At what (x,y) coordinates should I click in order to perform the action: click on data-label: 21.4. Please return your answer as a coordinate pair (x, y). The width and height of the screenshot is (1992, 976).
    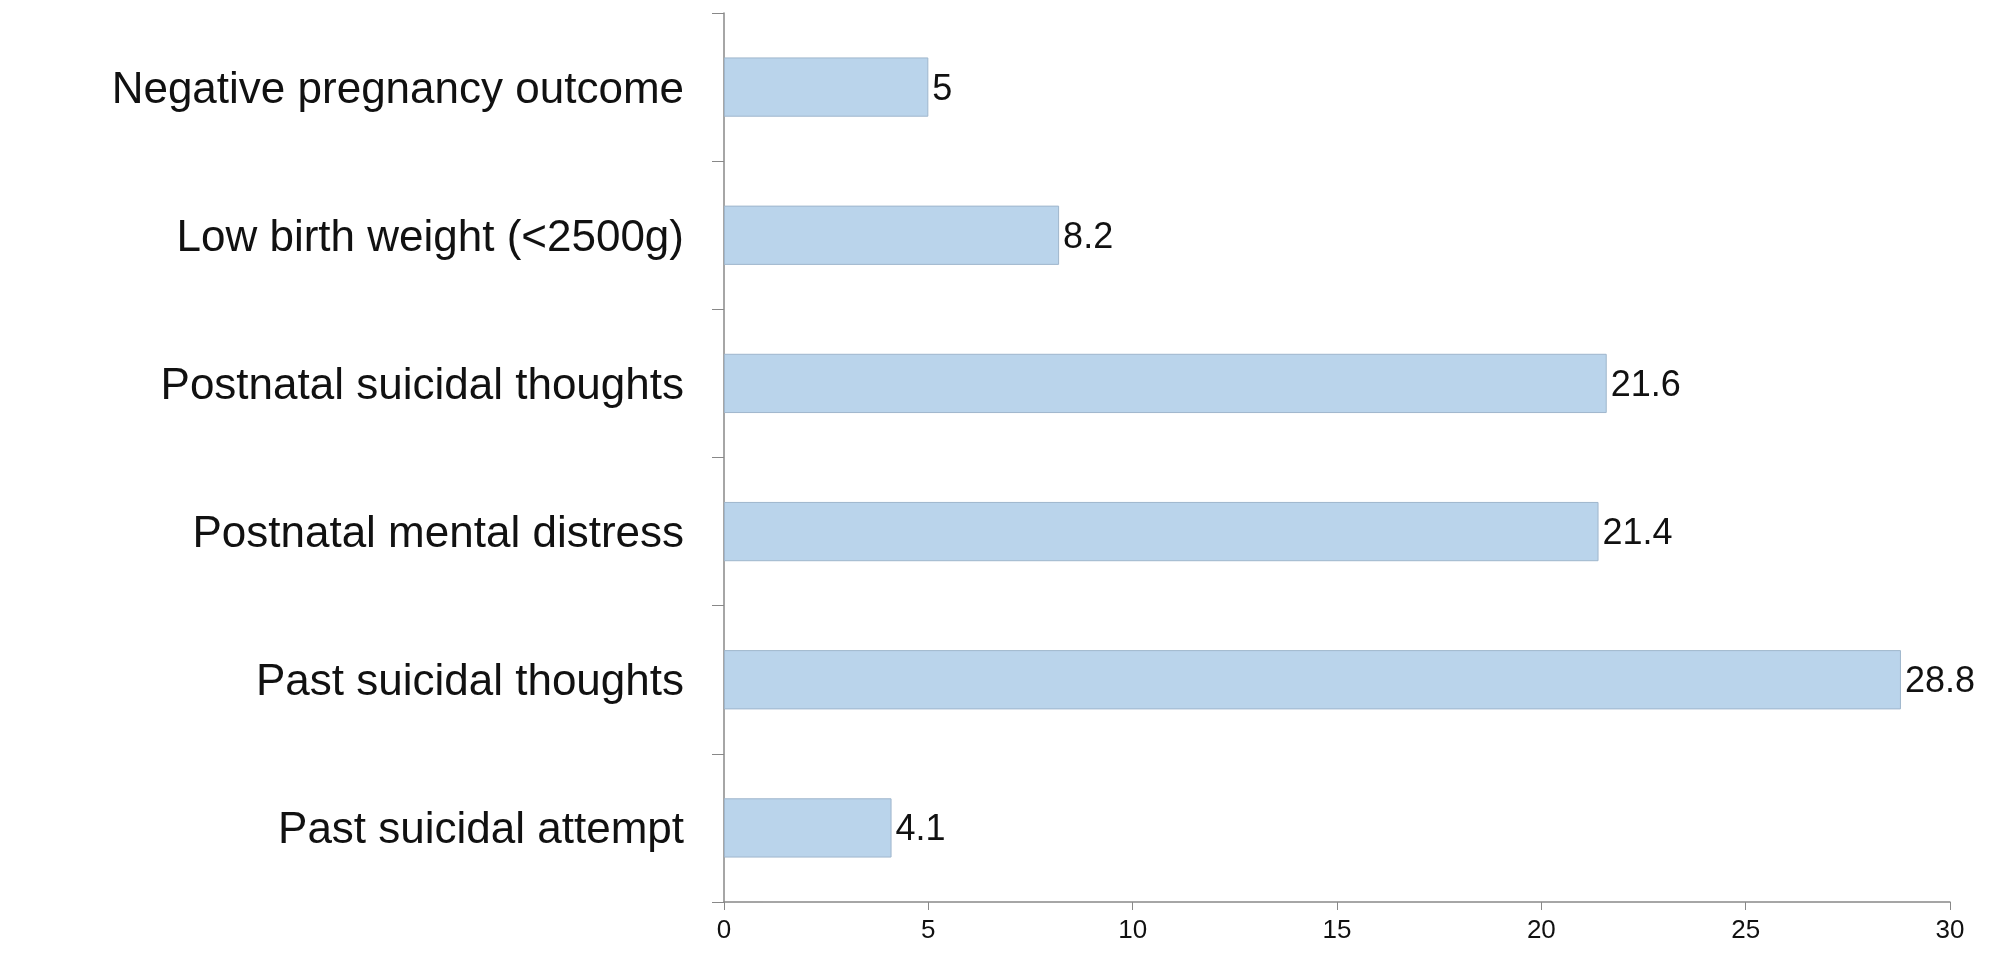
    Looking at the image, I should click on (1637, 532).